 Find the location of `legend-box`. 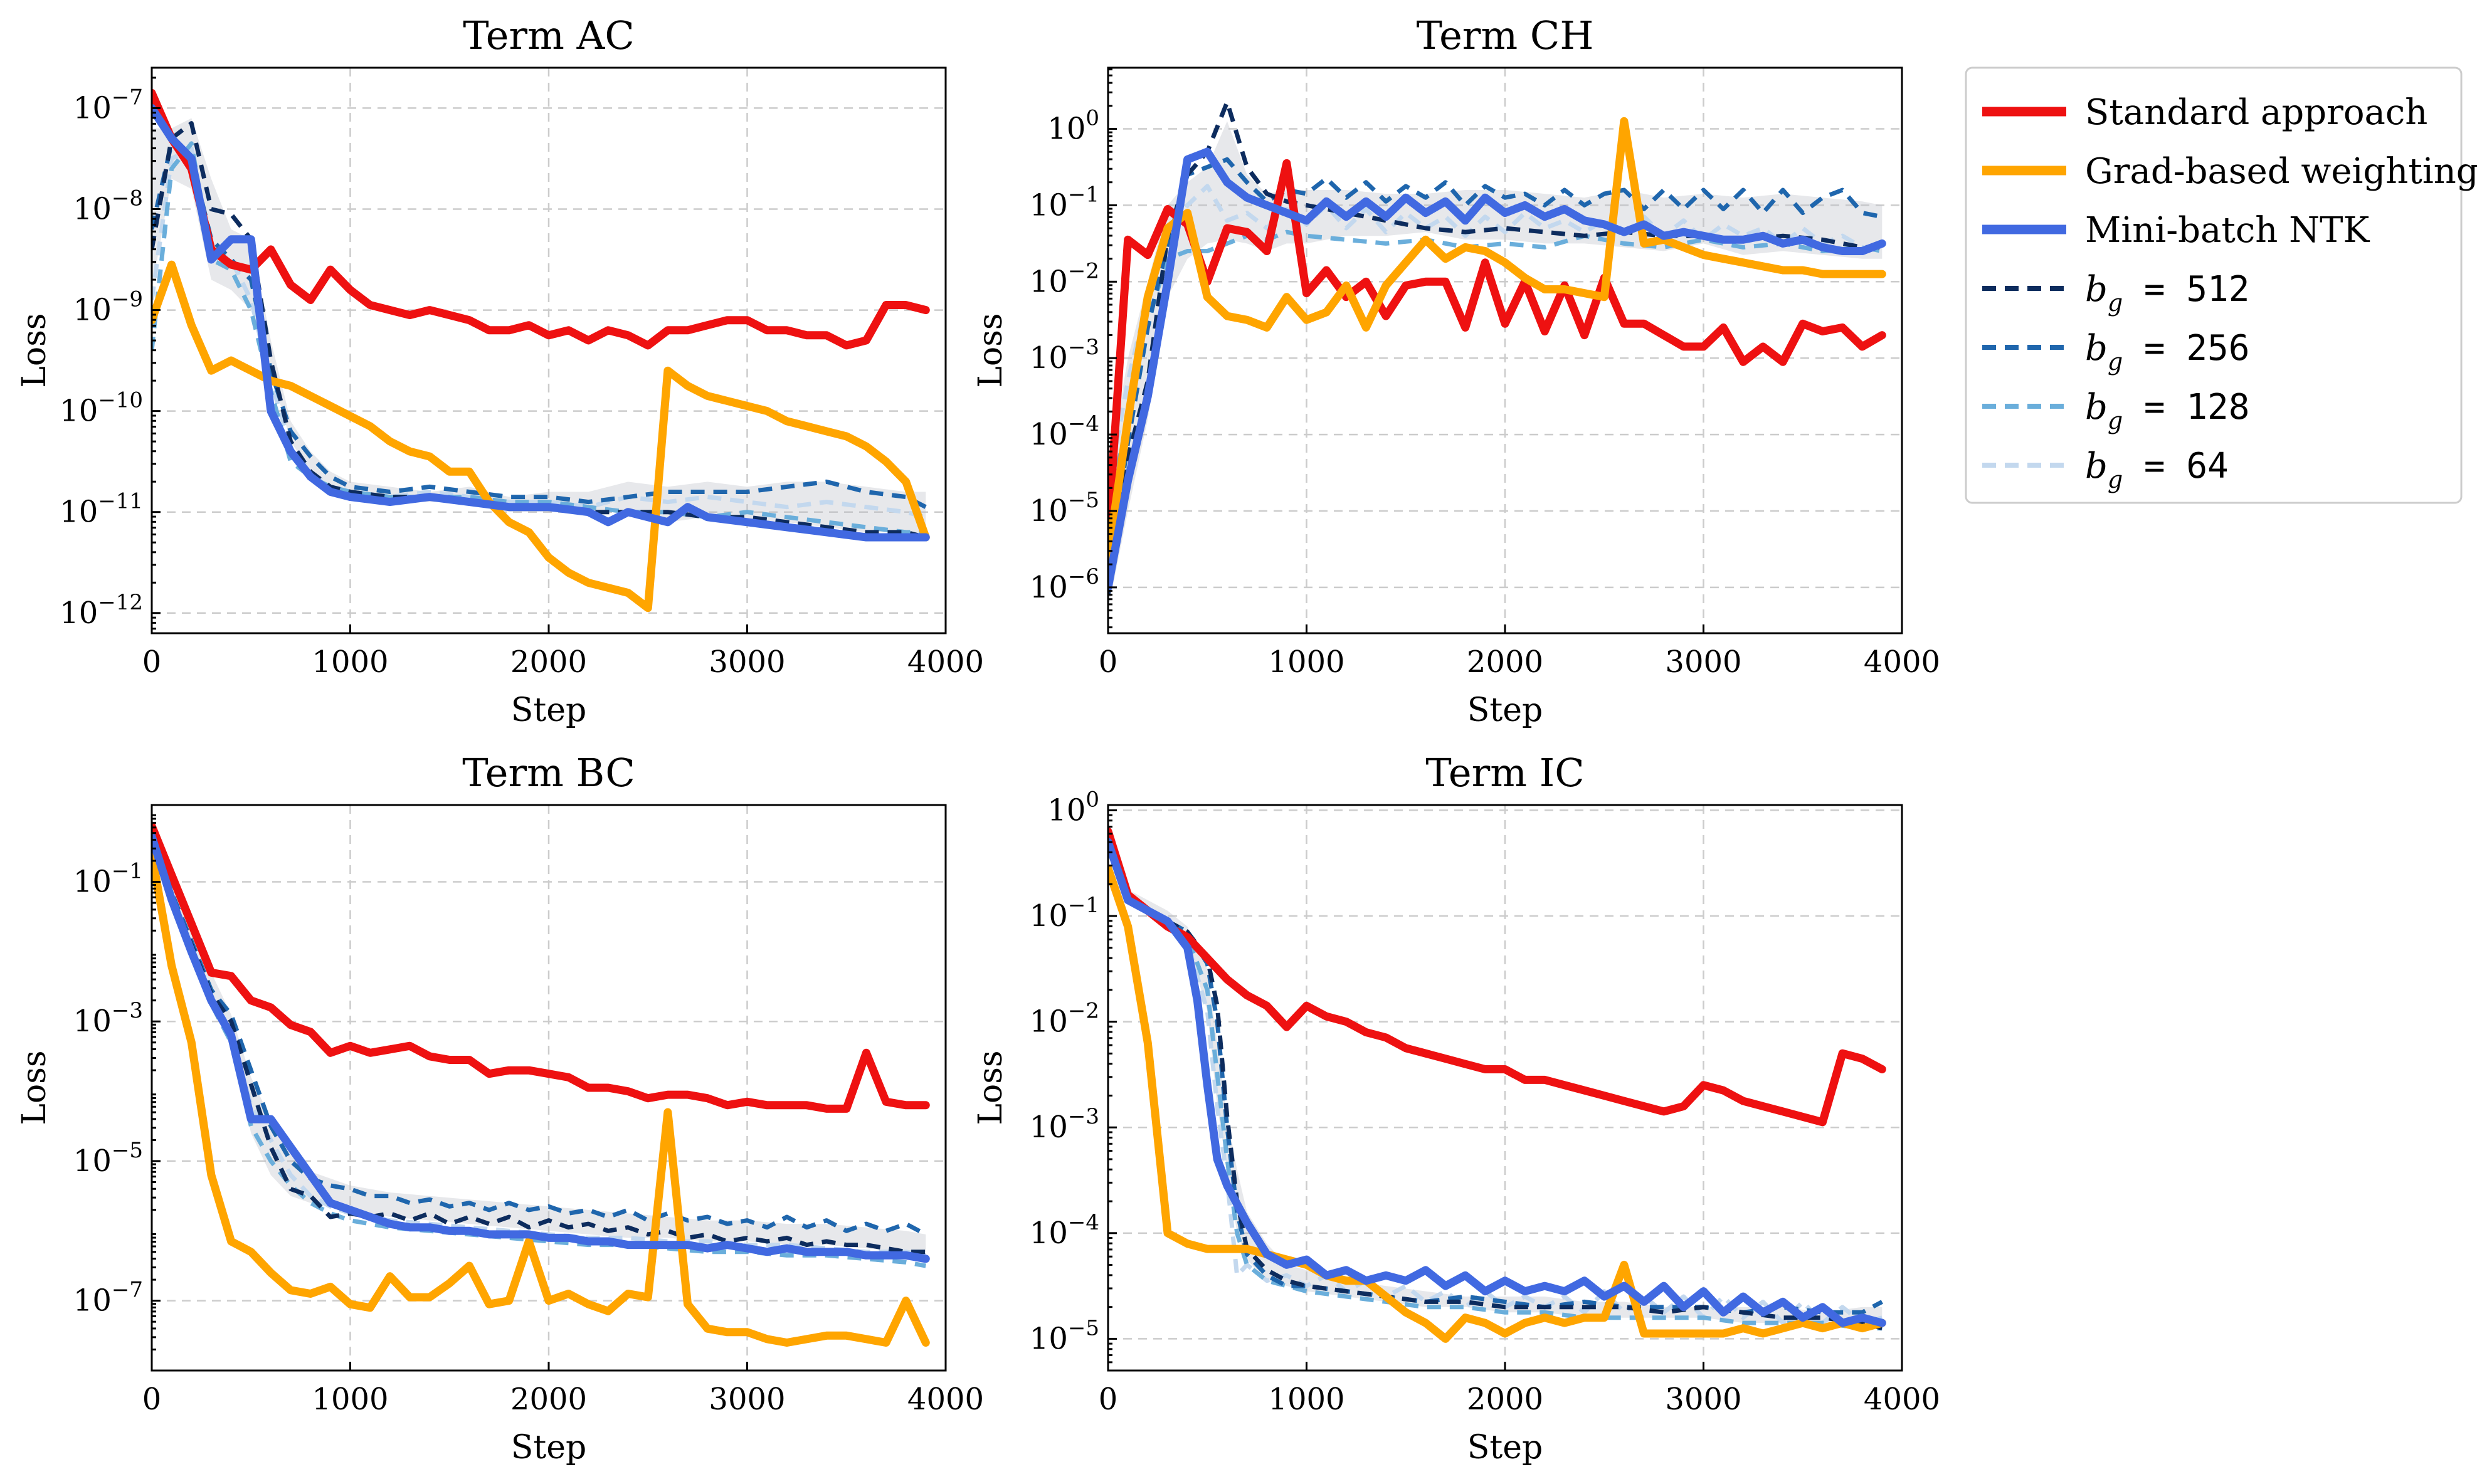

legend-box is located at coordinates (2214, 285).